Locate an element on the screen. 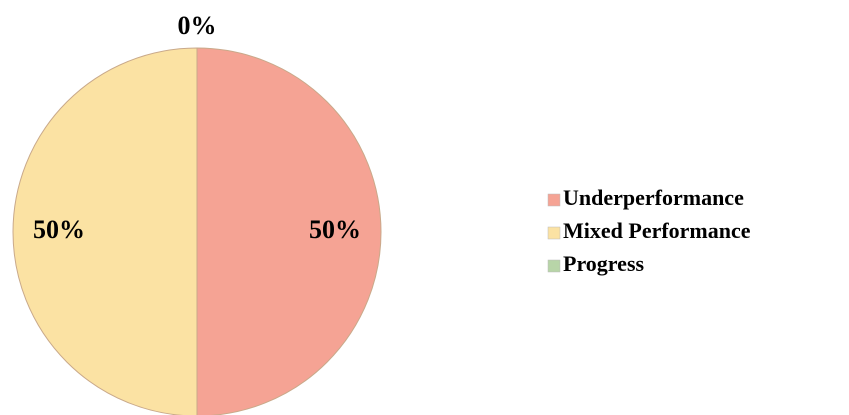 The image size is (849, 415). legend-label: Mixed Performance is located at coordinates (657, 230).